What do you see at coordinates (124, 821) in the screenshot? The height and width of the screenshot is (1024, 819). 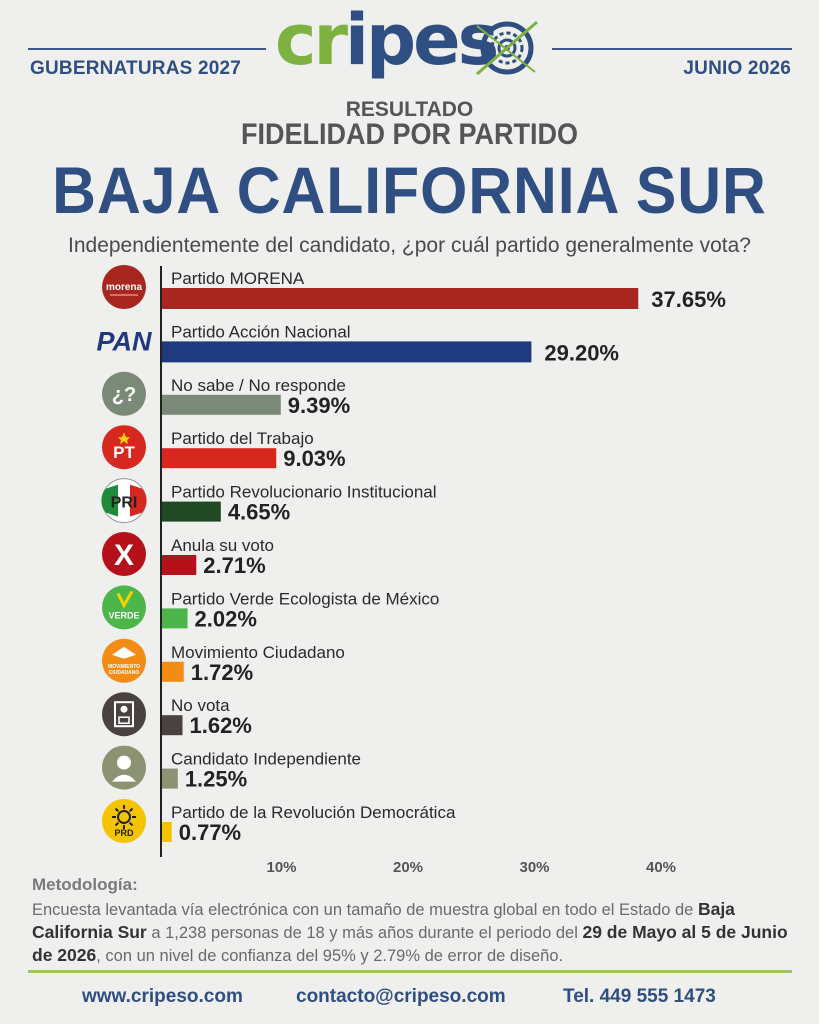 I see `prd-logo: PRD` at bounding box center [124, 821].